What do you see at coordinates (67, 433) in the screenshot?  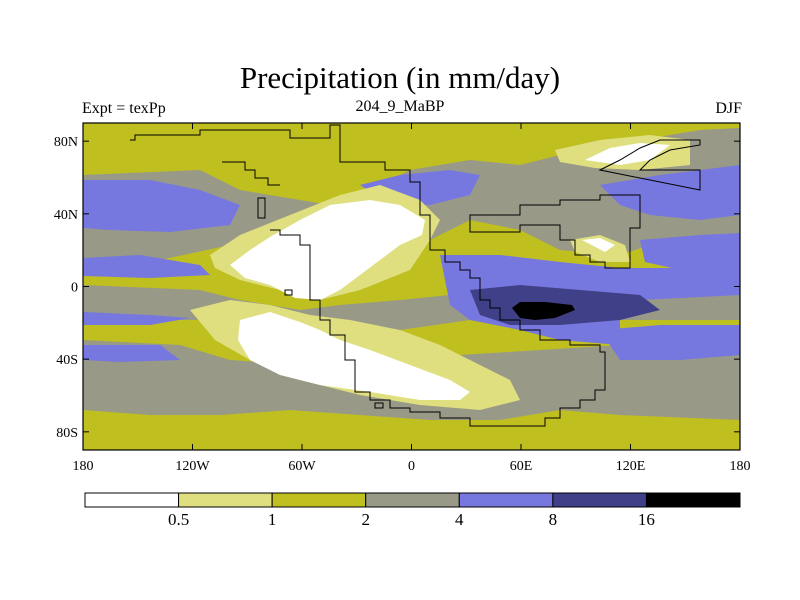 I see `lat-tick-label: 80S` at bounding box center [67, 433].